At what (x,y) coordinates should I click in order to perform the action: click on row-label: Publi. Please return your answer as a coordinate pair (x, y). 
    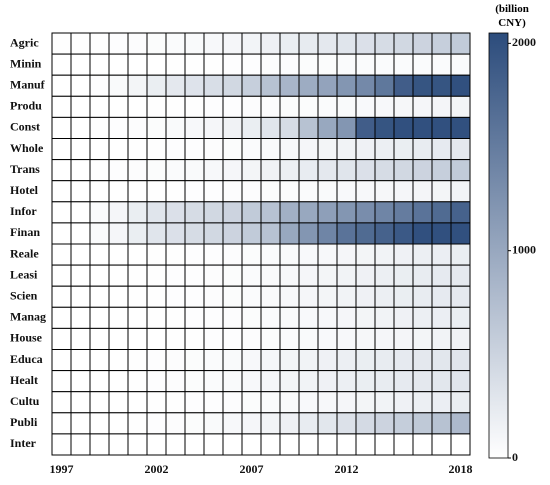
    Looking at the image, I should click on (24, 422).